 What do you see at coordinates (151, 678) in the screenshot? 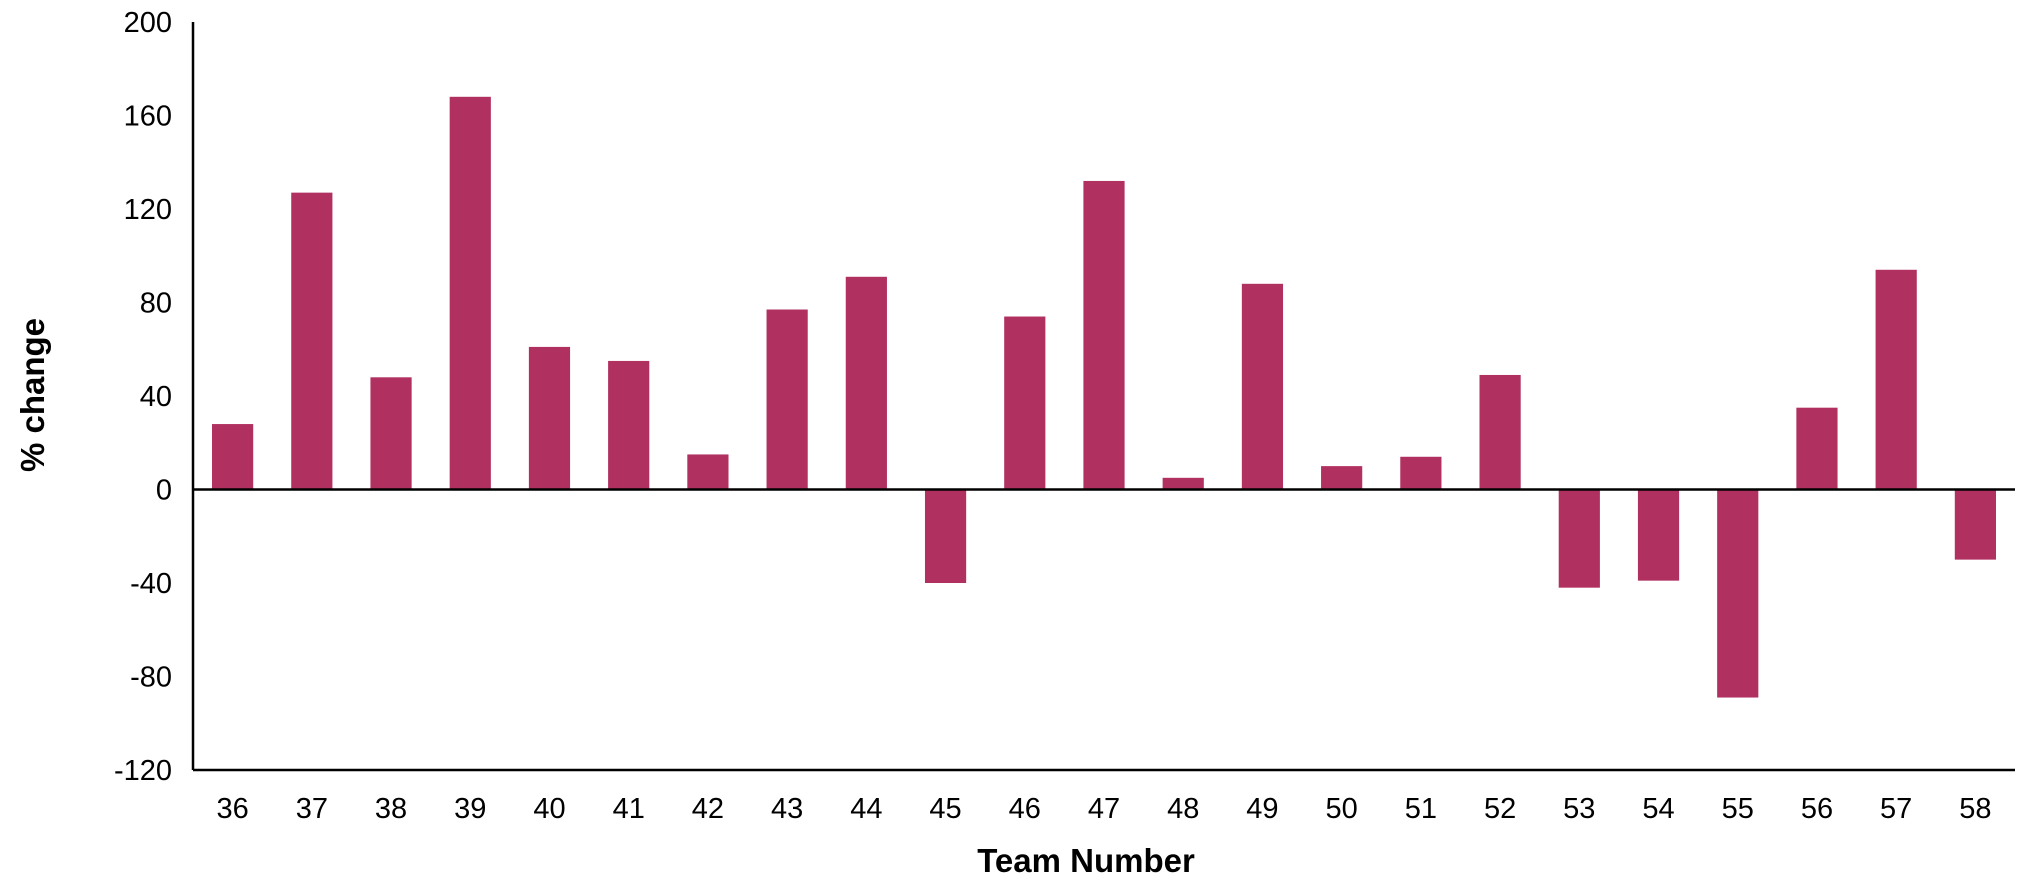
I see `y-tick-label: -80` at bounding box center [151, 678].